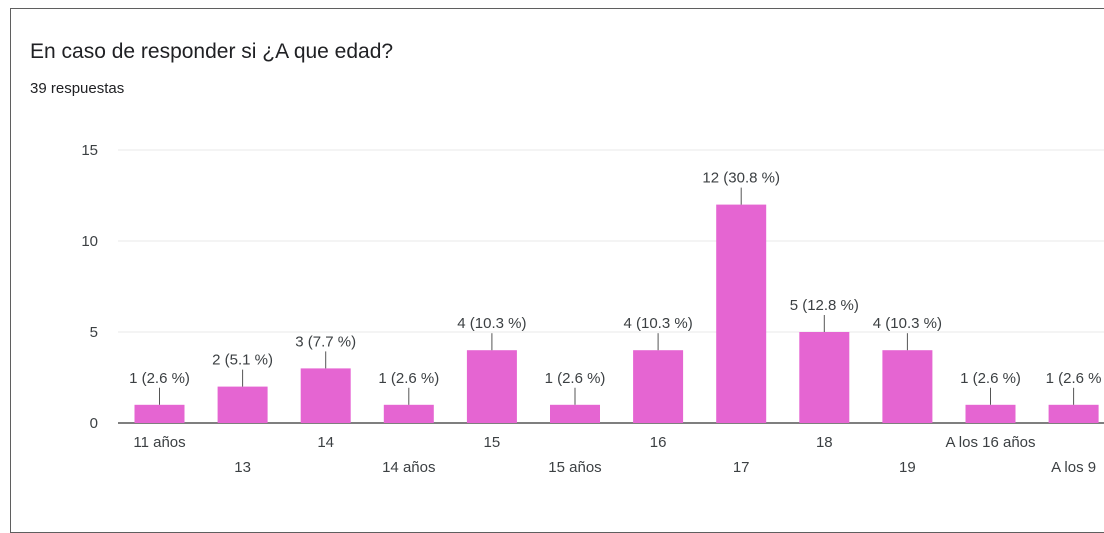 Image resolution: width=1104 pixels, height=533 pixels. I want to click on category-label: 16, so click(658, 442).